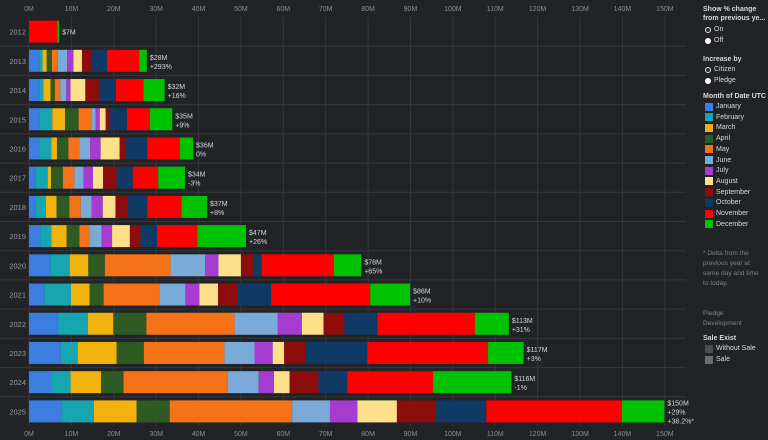  What do you see at coordinates (197, 175) in the screenshot?
I see `total-label: $34M` at bounding box center [197, 175].